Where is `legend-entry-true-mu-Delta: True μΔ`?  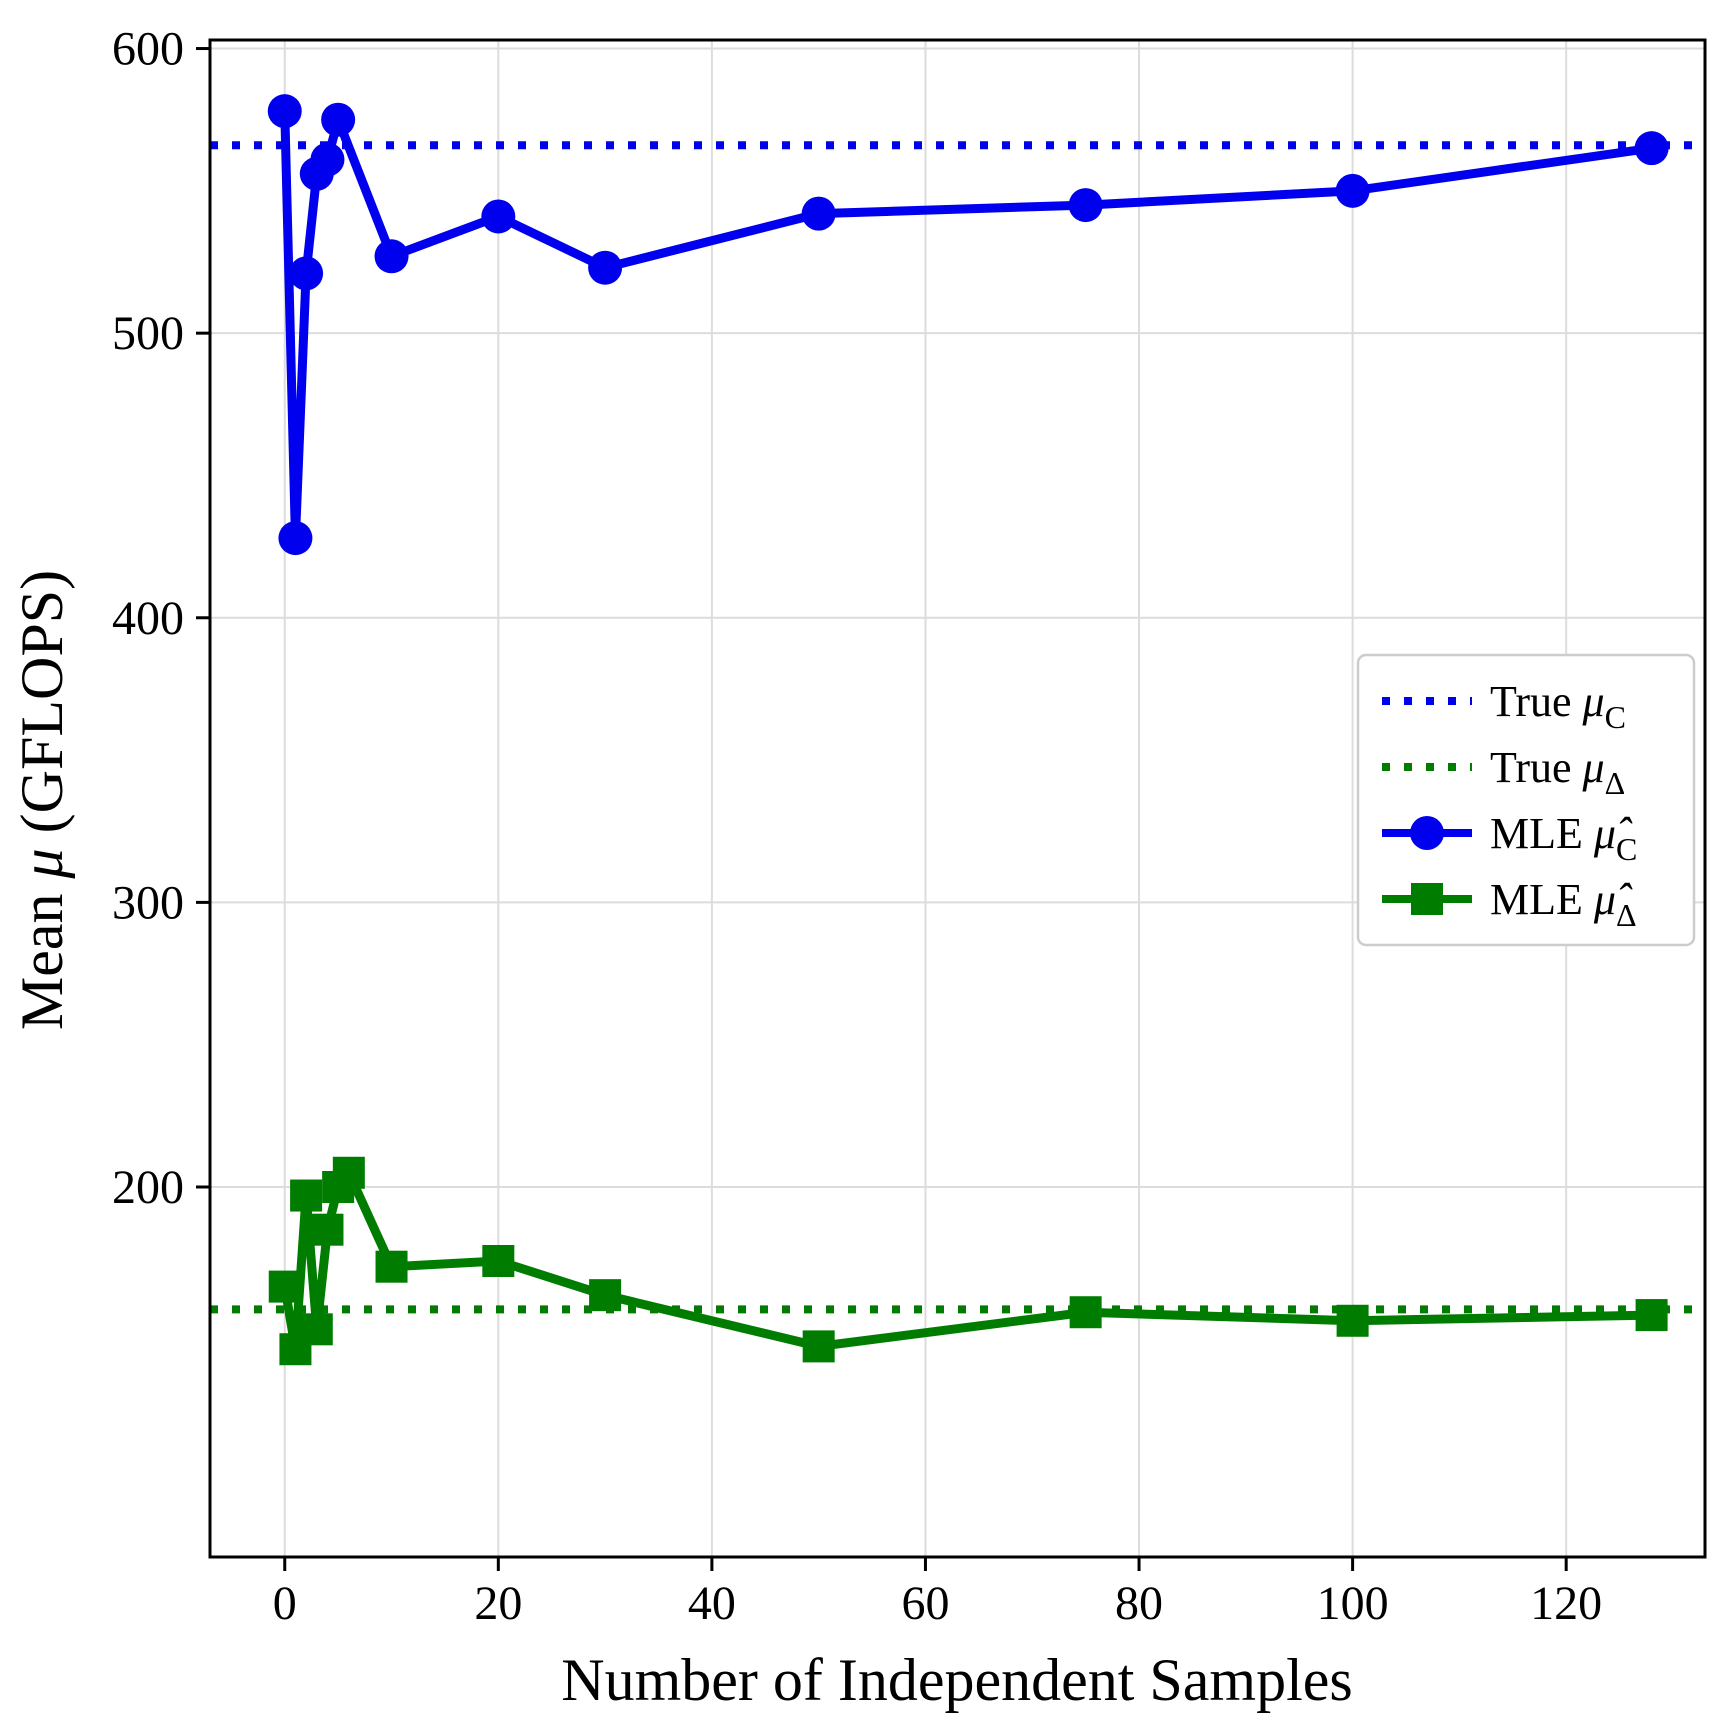 legend-entry-true-mu-Delta: True μΔ is located at coordinates (1503, 772).